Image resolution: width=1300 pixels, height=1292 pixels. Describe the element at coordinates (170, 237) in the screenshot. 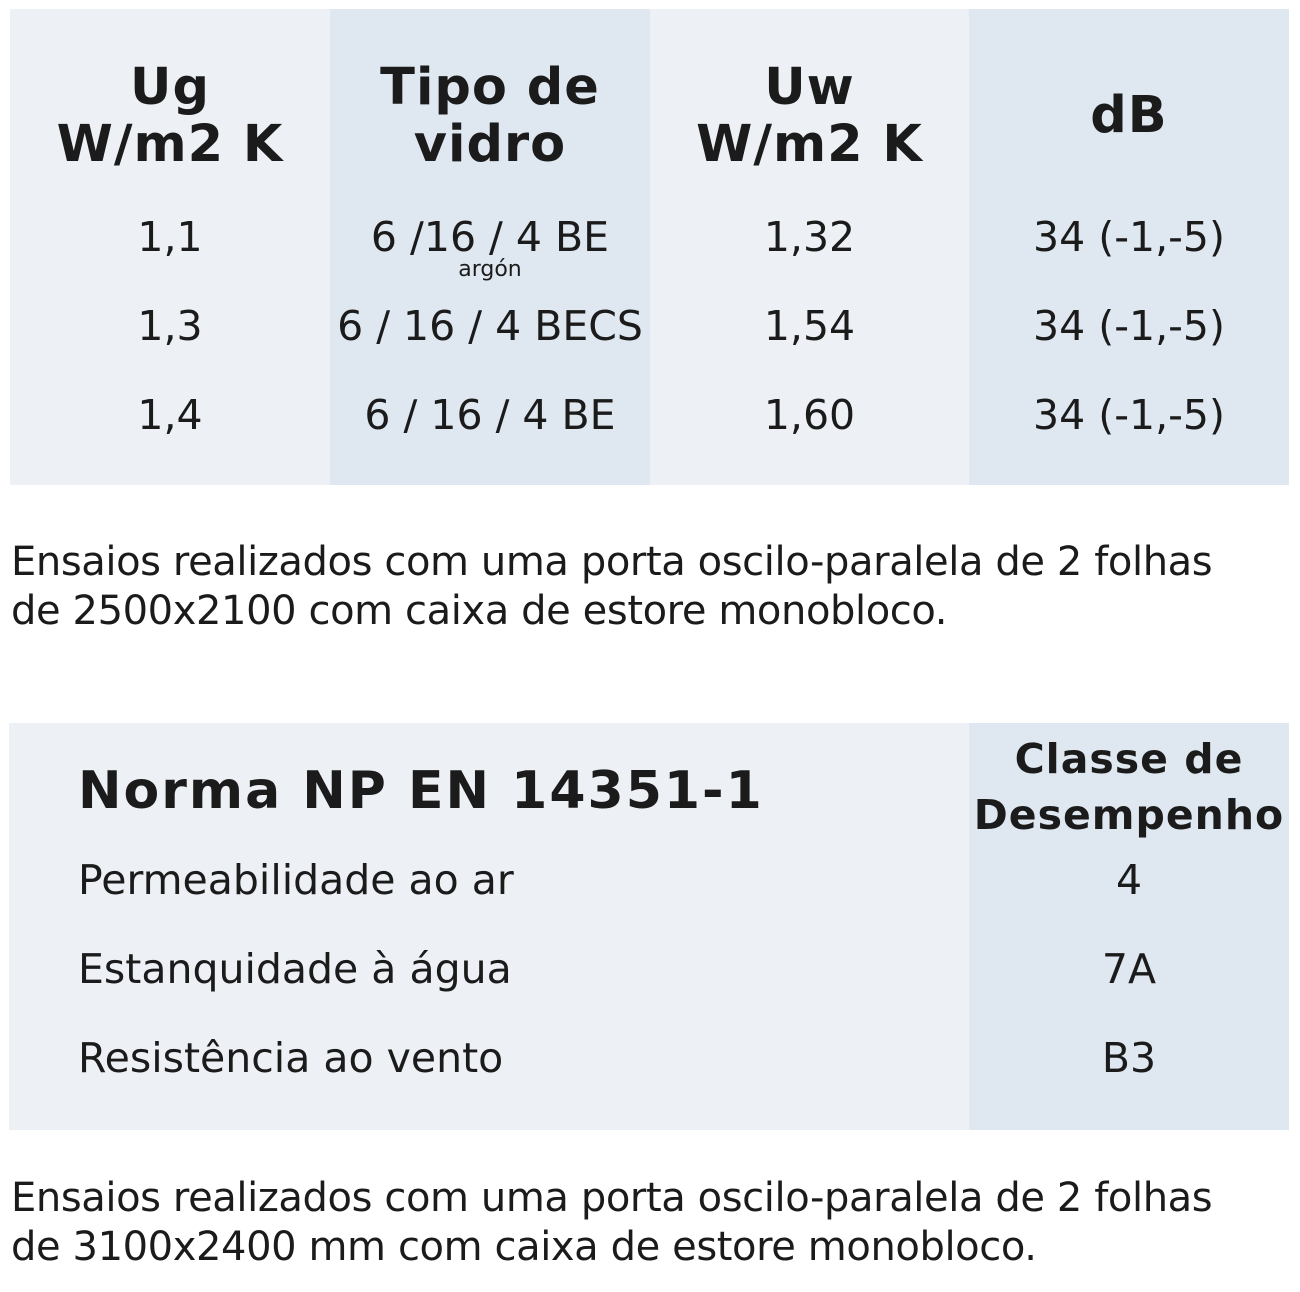

I see `cell-ug: 1,1` at that location.